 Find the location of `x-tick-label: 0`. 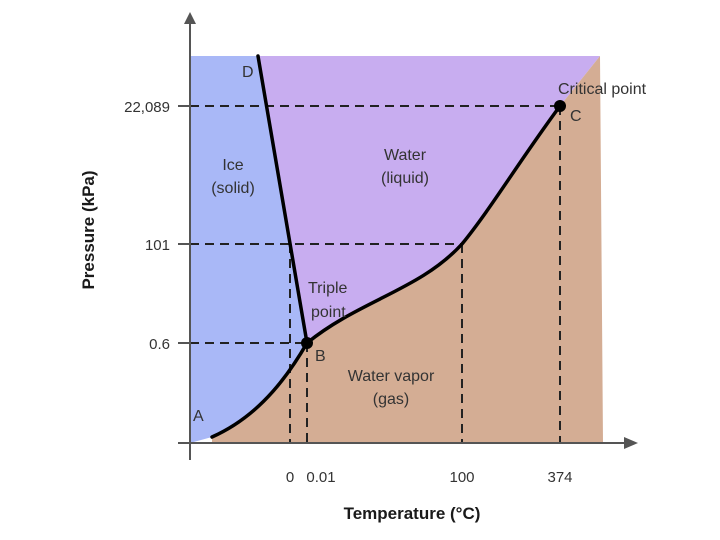

x-tick-label: 0 is located at coordinates (290, 477).